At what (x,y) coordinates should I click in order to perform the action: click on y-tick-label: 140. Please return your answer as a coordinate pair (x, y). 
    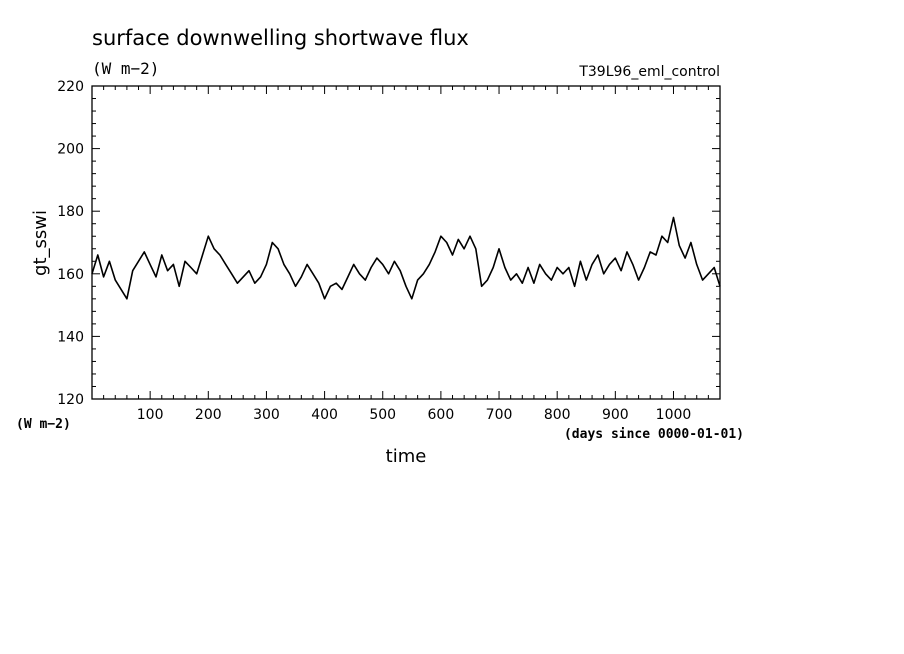
    Looking at the image, I should click on (70, 337).